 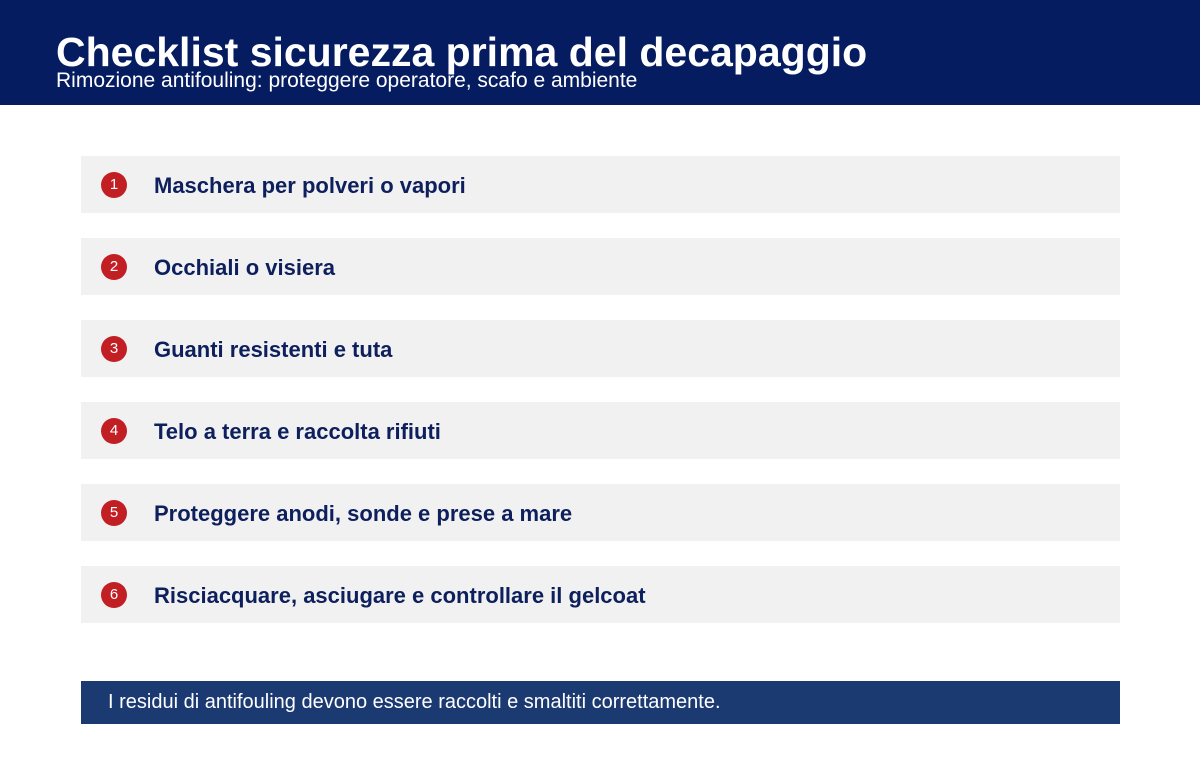 I want to click on step-number-badge: 1, so click(x=114, y=185).